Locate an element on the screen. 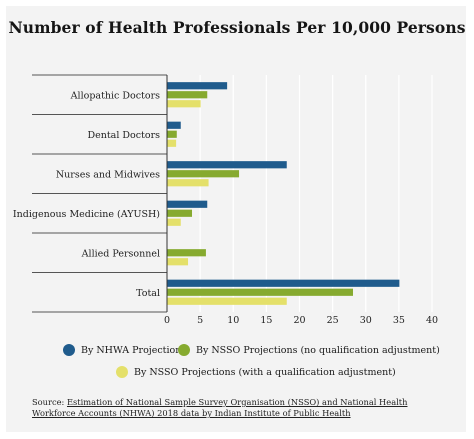  x-tick-label: 15 is located at coordinates (266, 320).